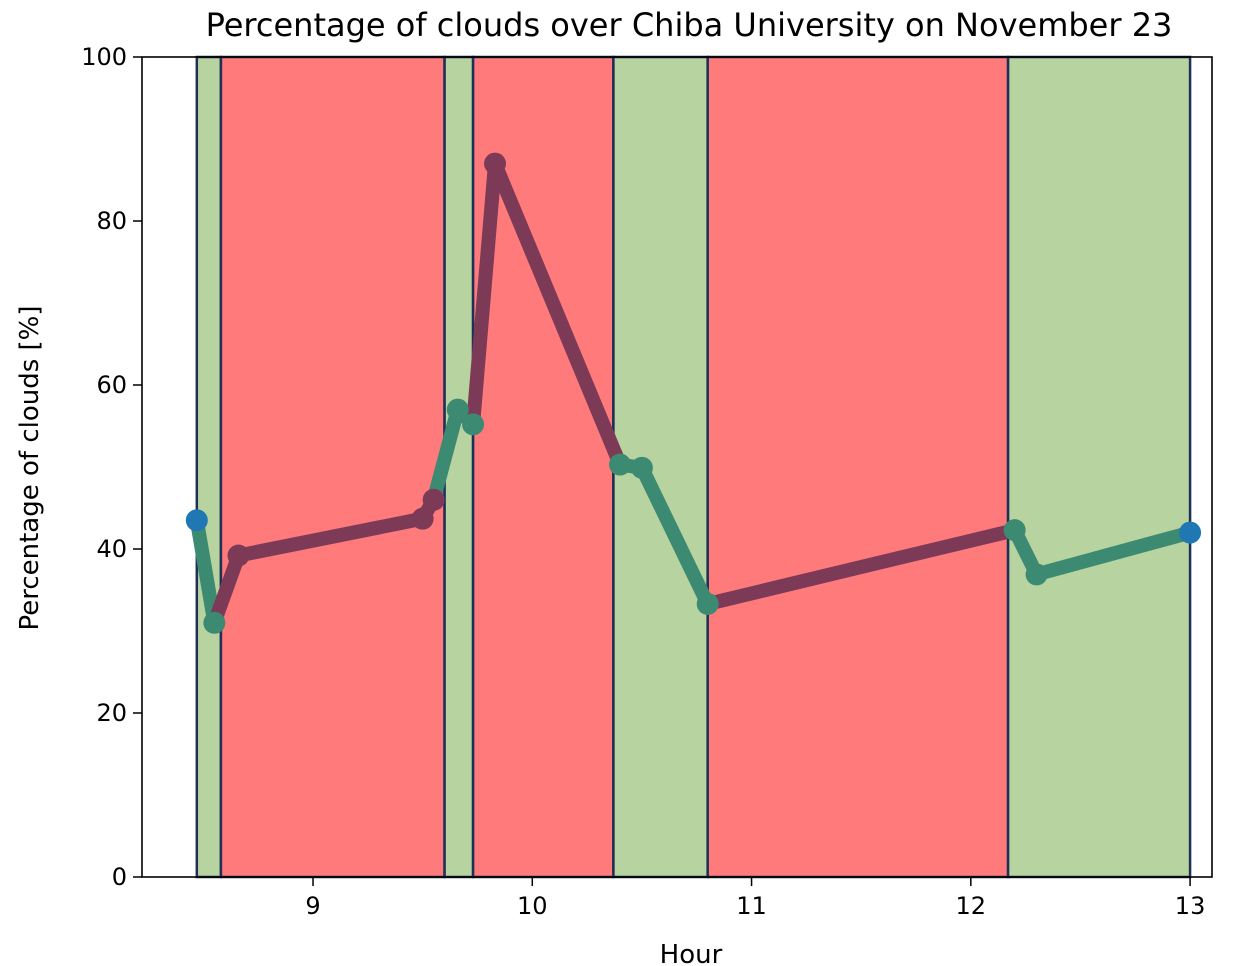 The image size is (1250, 966). Describe the element at coordinates (1190, 906) in the screenshot. I see `x-tick-label-13: 13` at that location.